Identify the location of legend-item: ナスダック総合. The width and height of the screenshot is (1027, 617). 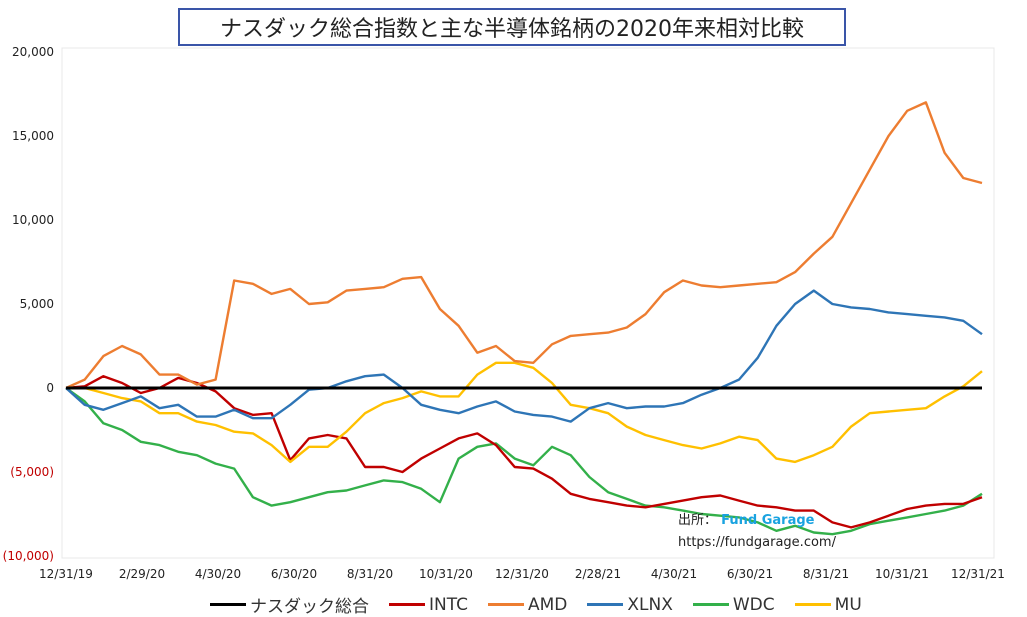
(289, 604).